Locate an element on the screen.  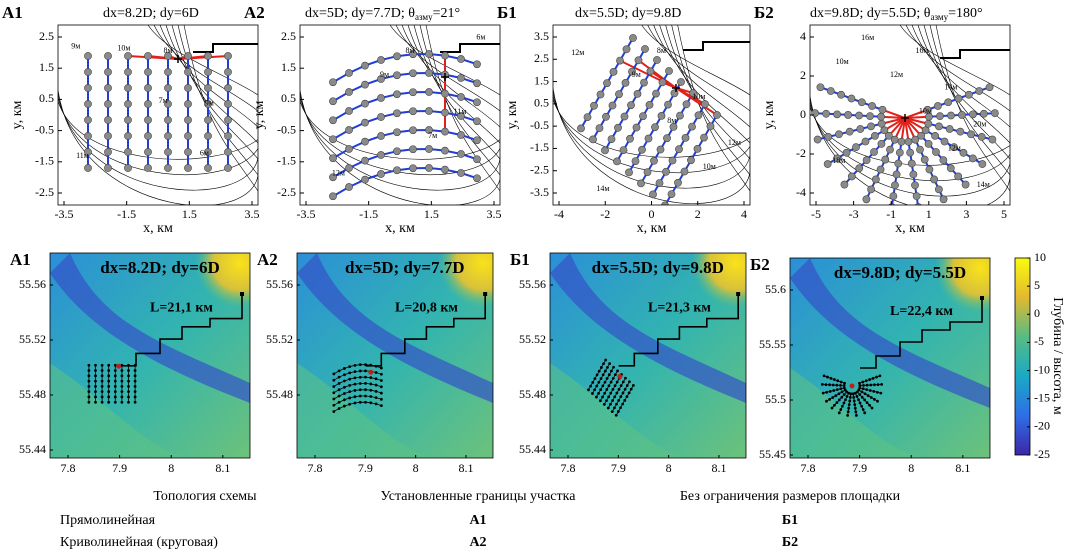
y-axis-label: y, км is located at coordinates (512, 114).